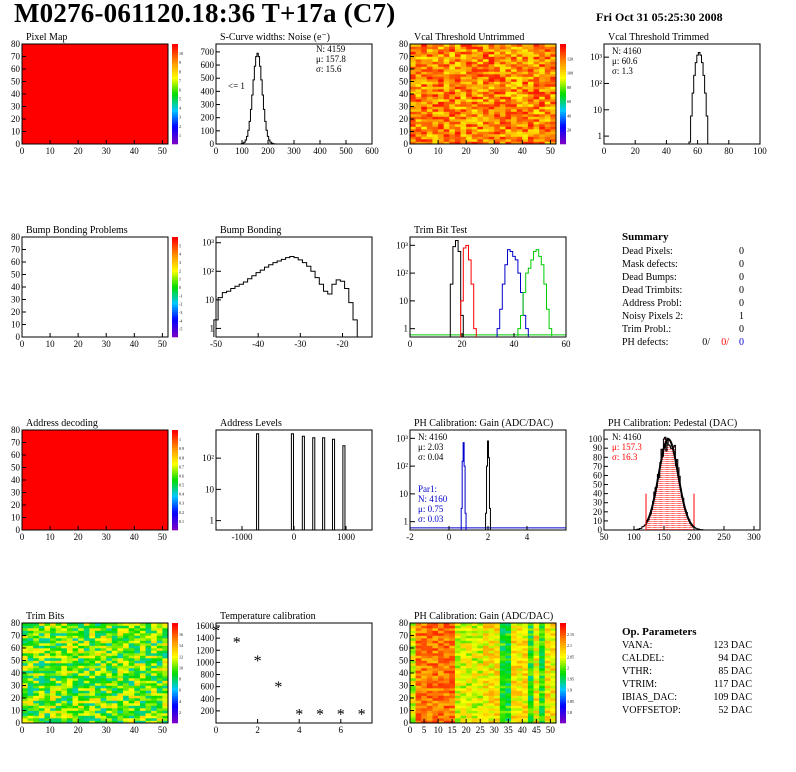 This screenshot has height=772, width=796. What do you see at coordinates (181, 494) in the screenshot?
I see `colorbar-label: 0.4` at bounding box center [181, 494].